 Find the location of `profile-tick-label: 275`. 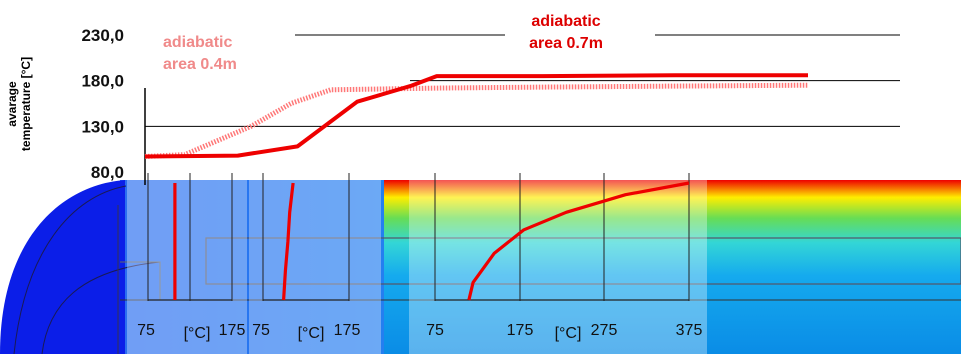

profile-tick-label: 275 is located at coordinates (604, 330).